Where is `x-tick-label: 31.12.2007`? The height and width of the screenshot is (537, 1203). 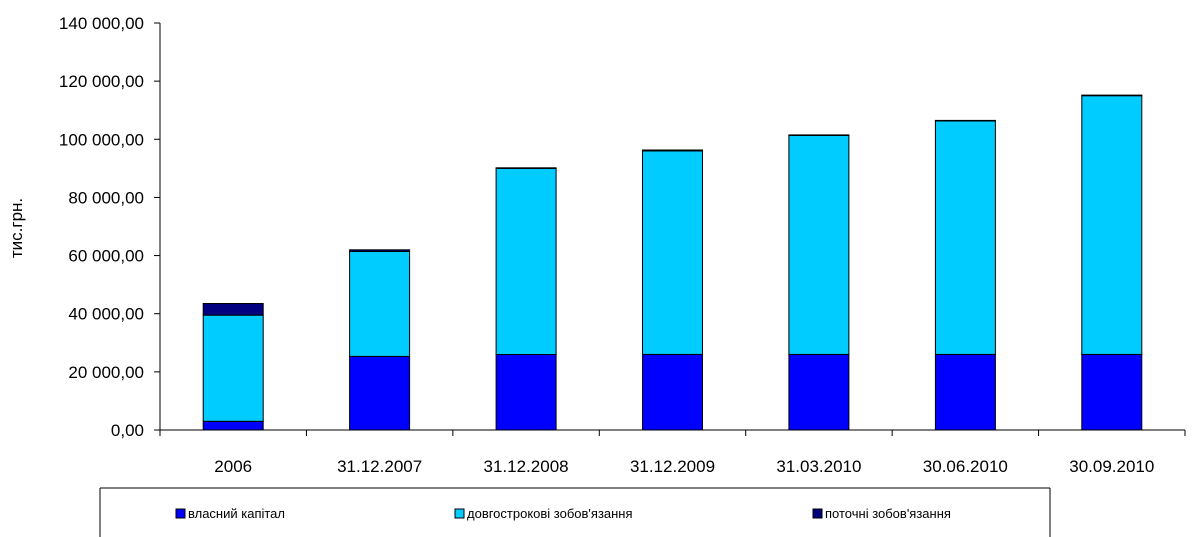 x-tick-label: 31.12.2007 is located at coordinates (379, 466).